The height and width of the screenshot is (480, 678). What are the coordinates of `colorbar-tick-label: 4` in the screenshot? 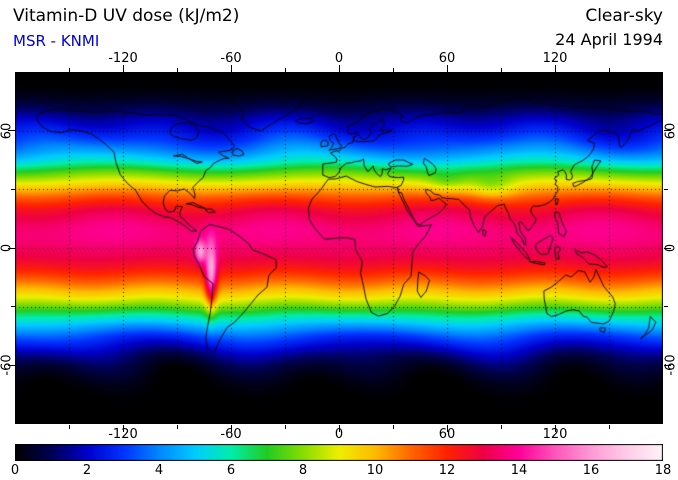 It's located at (159, 470).